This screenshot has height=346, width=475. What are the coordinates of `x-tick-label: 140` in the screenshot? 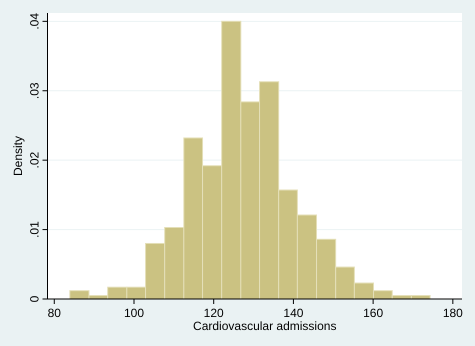 It's located at (293, 313).